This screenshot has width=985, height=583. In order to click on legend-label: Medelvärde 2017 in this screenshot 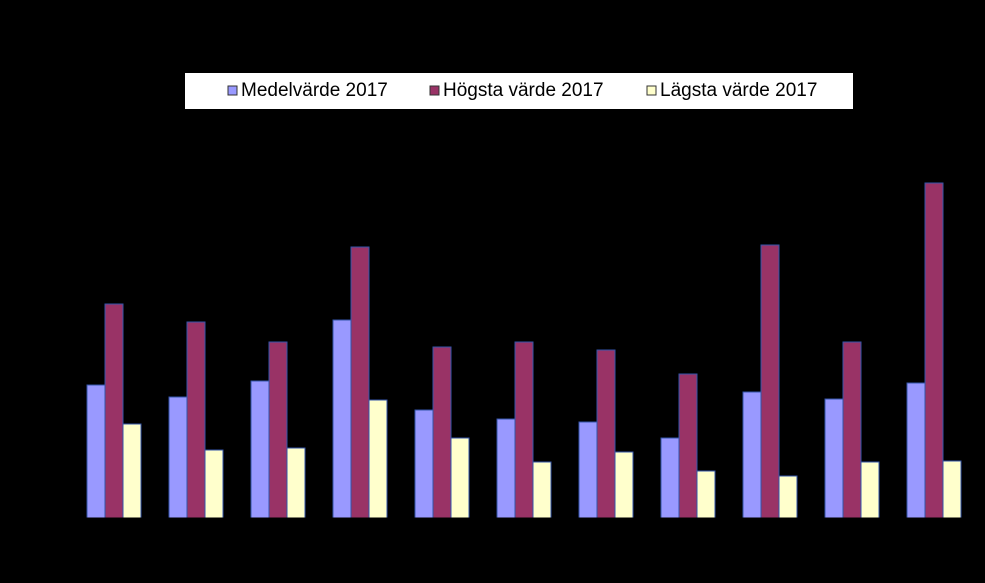, I will do `click(314, 90)`.